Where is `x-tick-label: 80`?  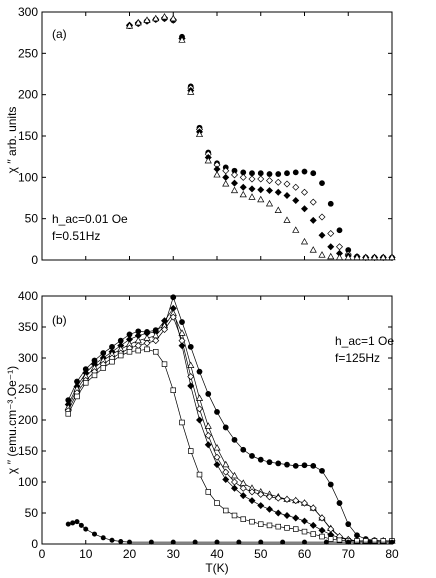 x-tick-label: 80 is located at coordinates (392, 554).